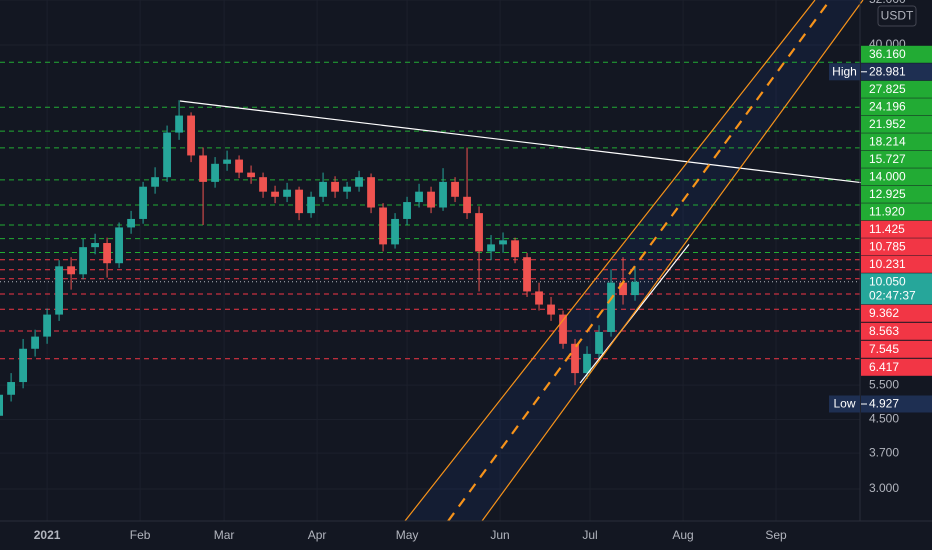 This screenshot has height=550, width=932. Describe the element at coordinates (887, 106) in the screenshot. I see `price-label: 24.196` at that location.